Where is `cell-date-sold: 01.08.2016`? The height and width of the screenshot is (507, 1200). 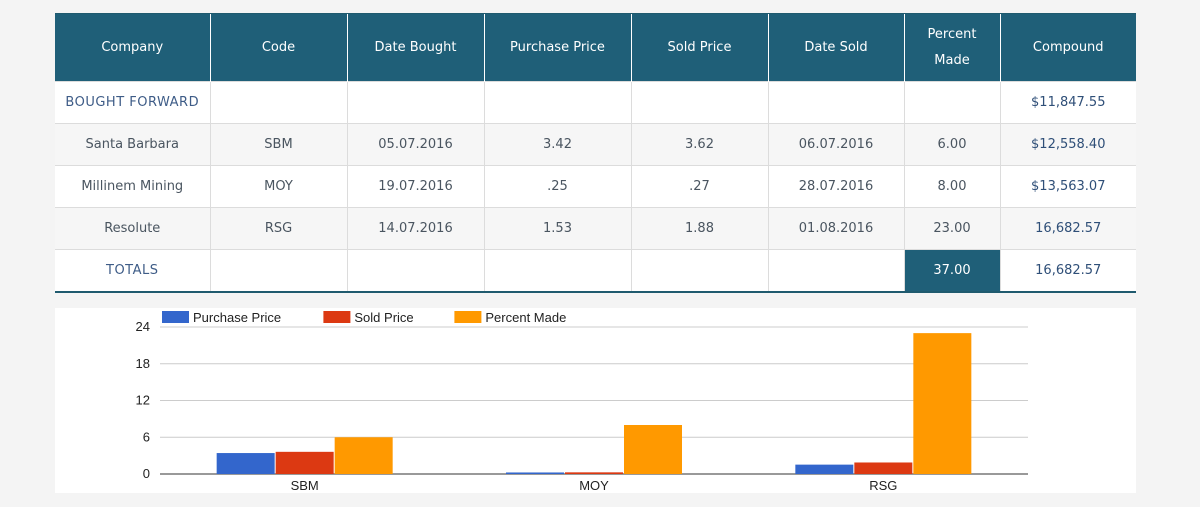 cell-date-sold: 01.08.2016 is located at coordinates (835, 228).